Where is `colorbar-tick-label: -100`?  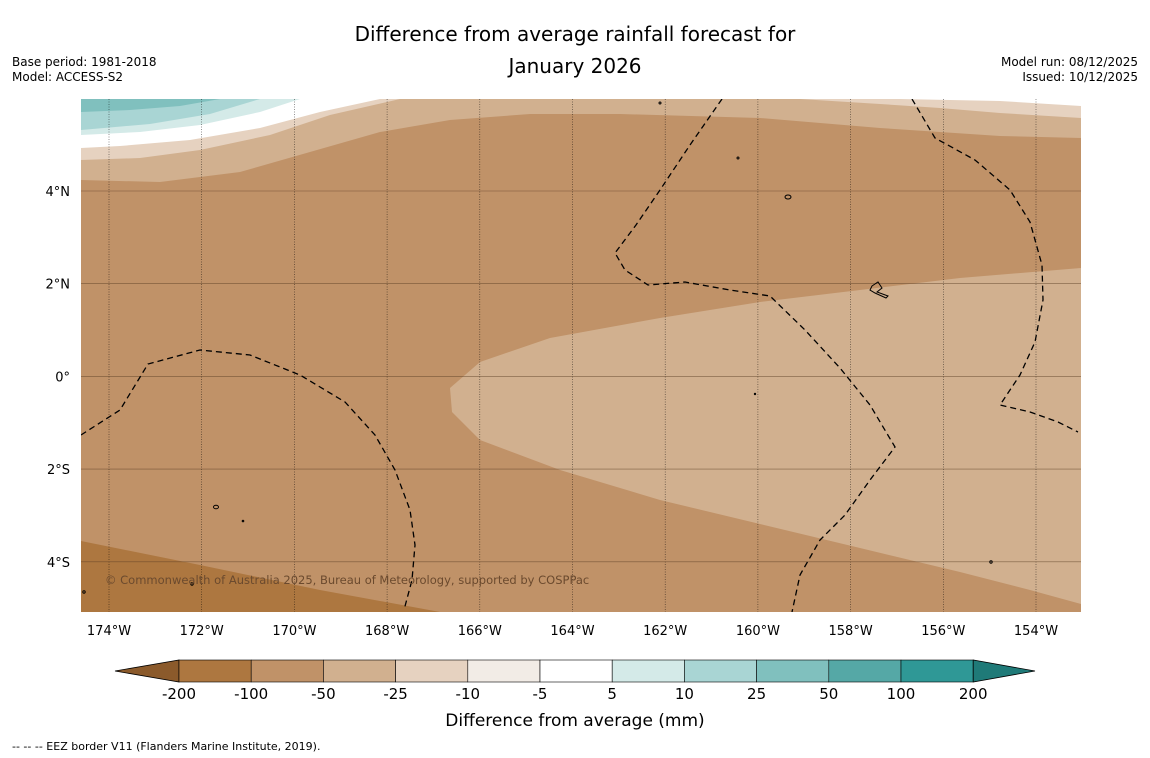 colorbar-tick-label: -100 is located at coordinates (251, 694).